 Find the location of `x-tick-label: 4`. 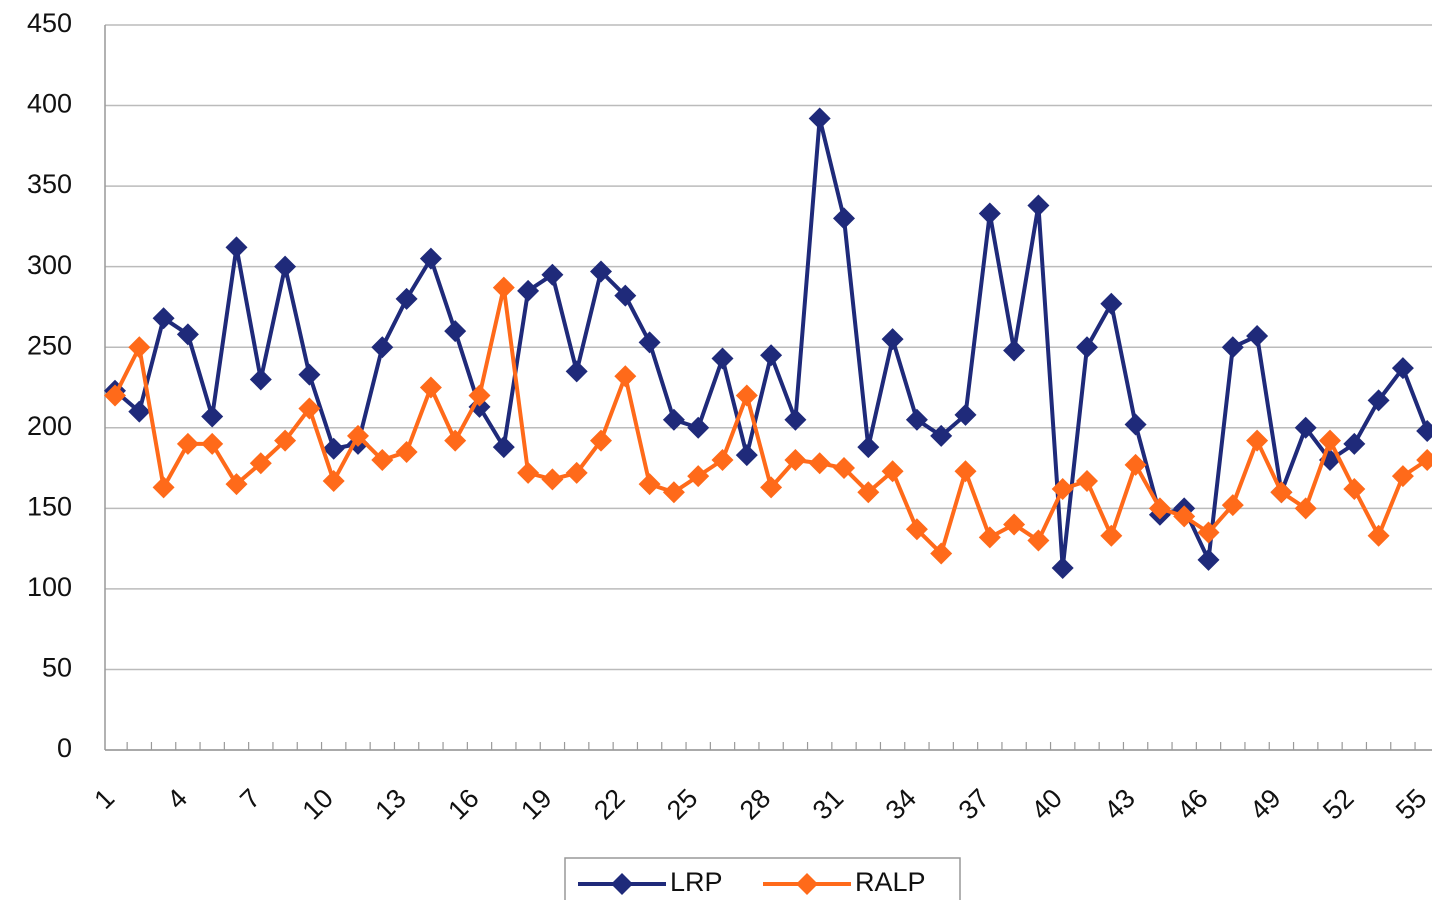

x-tick-label: 4 is located at coordinates (177, 799).